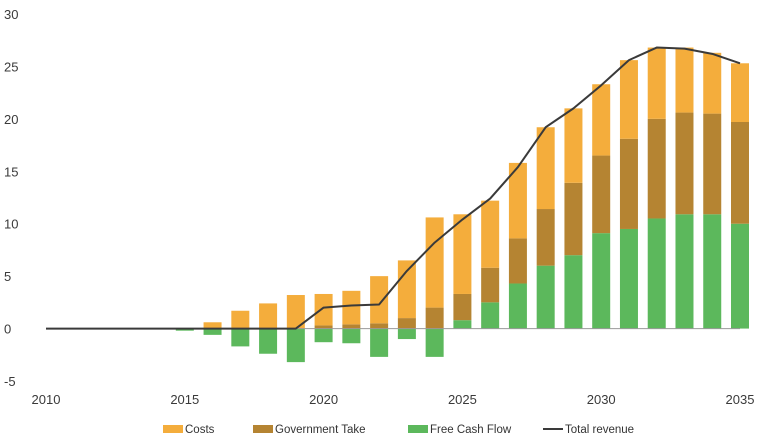  I want to click on bar-costs-2026, so click(490, 234).